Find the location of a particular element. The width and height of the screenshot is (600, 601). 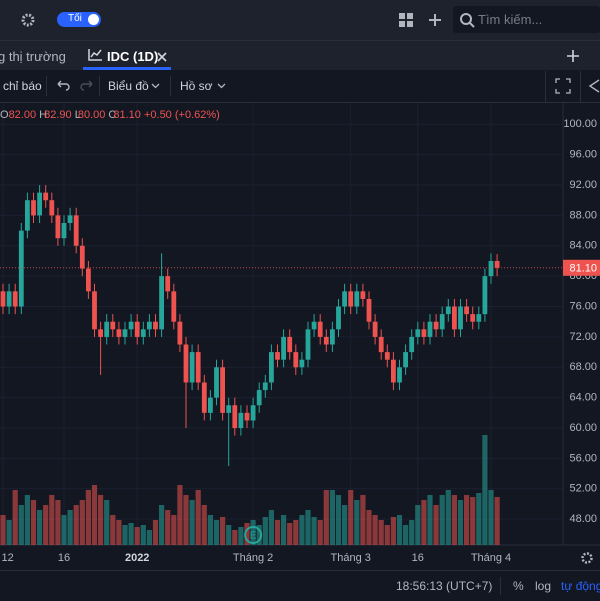

y-tick-label: 92.00 is located at coordinates (583, 185).